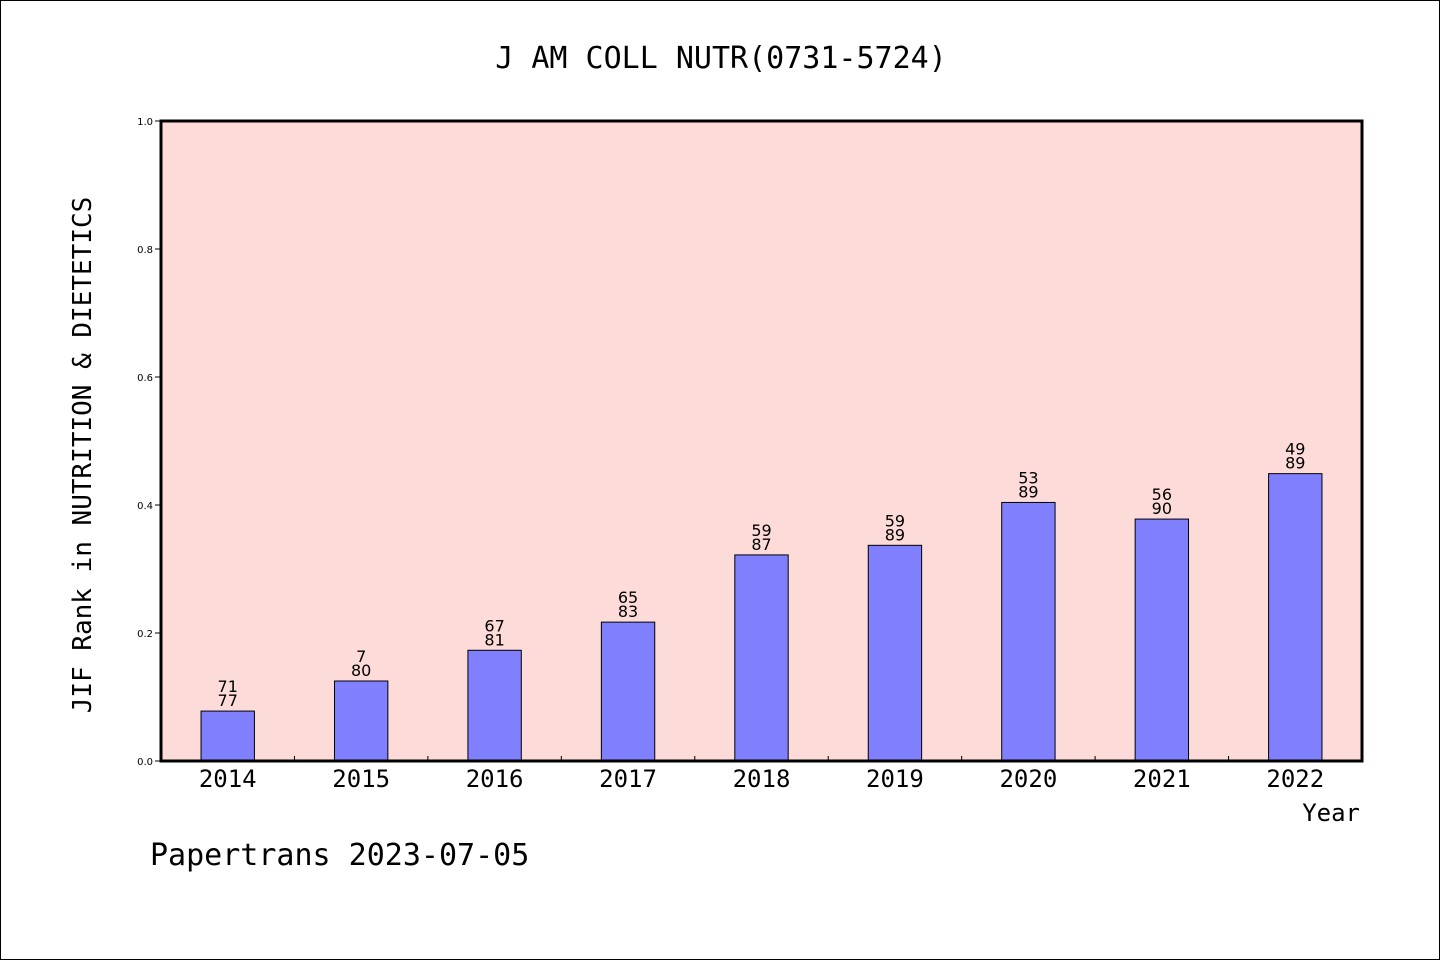 This screenshot has height=960, width=1440. Describe the element at coordinates (149, 442) in the screenshot. I see `y-axis-ticks: 0.0 0.2 0.4 0.6 0.8 1.0` at that location.